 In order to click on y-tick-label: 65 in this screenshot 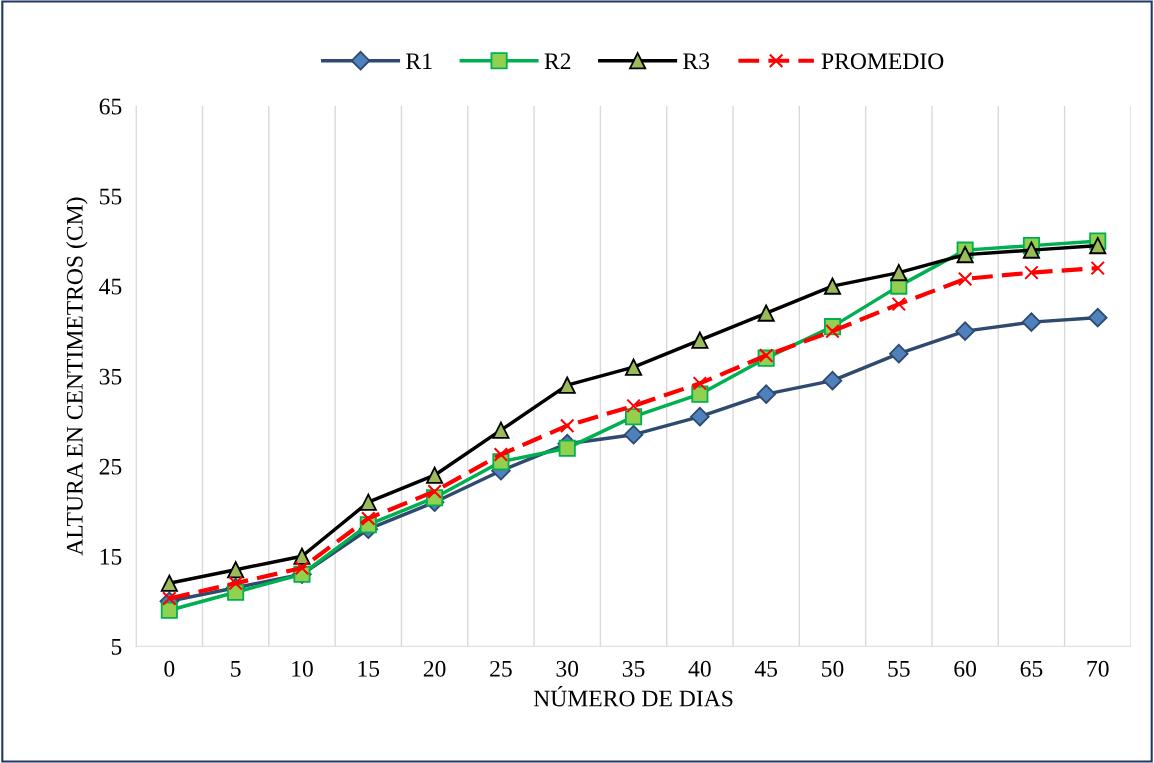, I will do `click(110, 106)`.